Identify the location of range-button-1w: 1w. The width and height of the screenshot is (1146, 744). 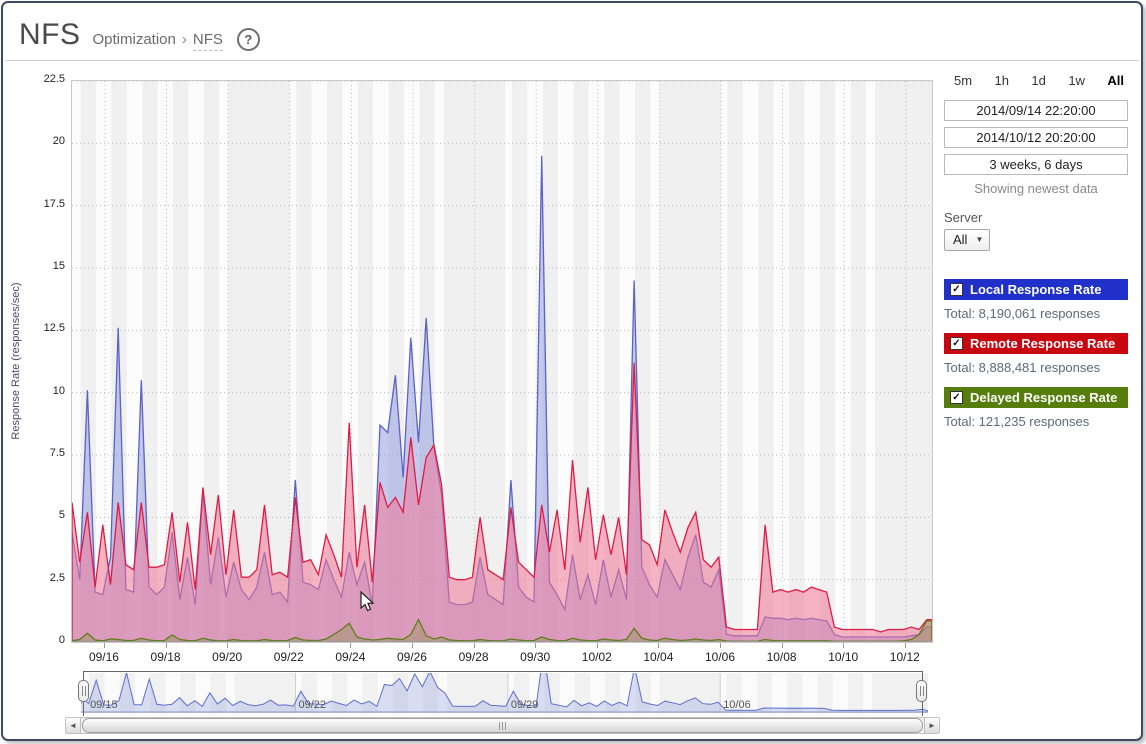
(1076, 80).